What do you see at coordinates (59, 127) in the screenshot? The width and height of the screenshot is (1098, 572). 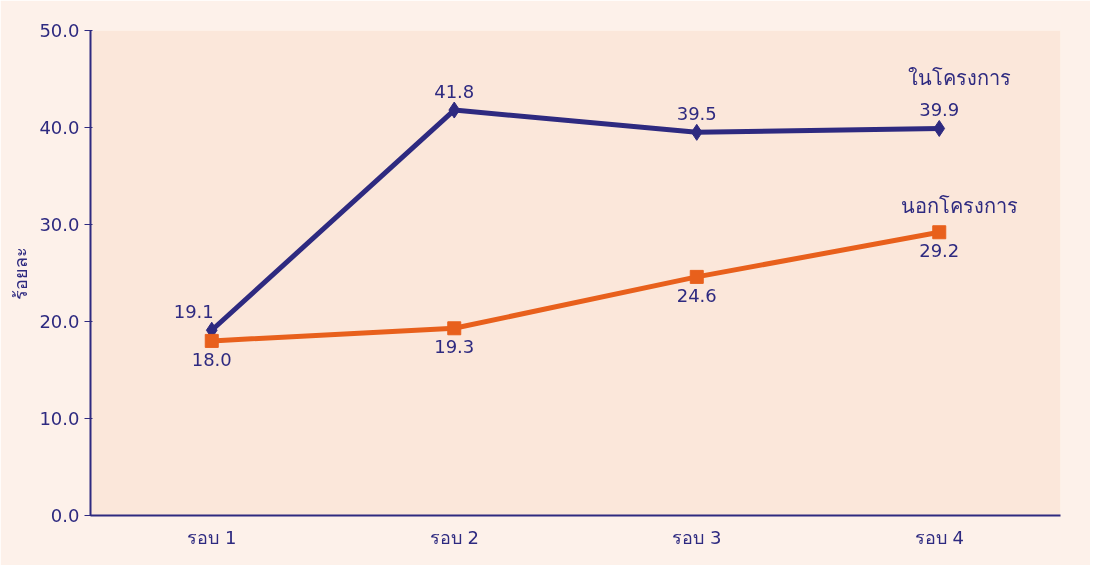 I see `y-tick-label: 40.0` at bounding box center [59, 127].